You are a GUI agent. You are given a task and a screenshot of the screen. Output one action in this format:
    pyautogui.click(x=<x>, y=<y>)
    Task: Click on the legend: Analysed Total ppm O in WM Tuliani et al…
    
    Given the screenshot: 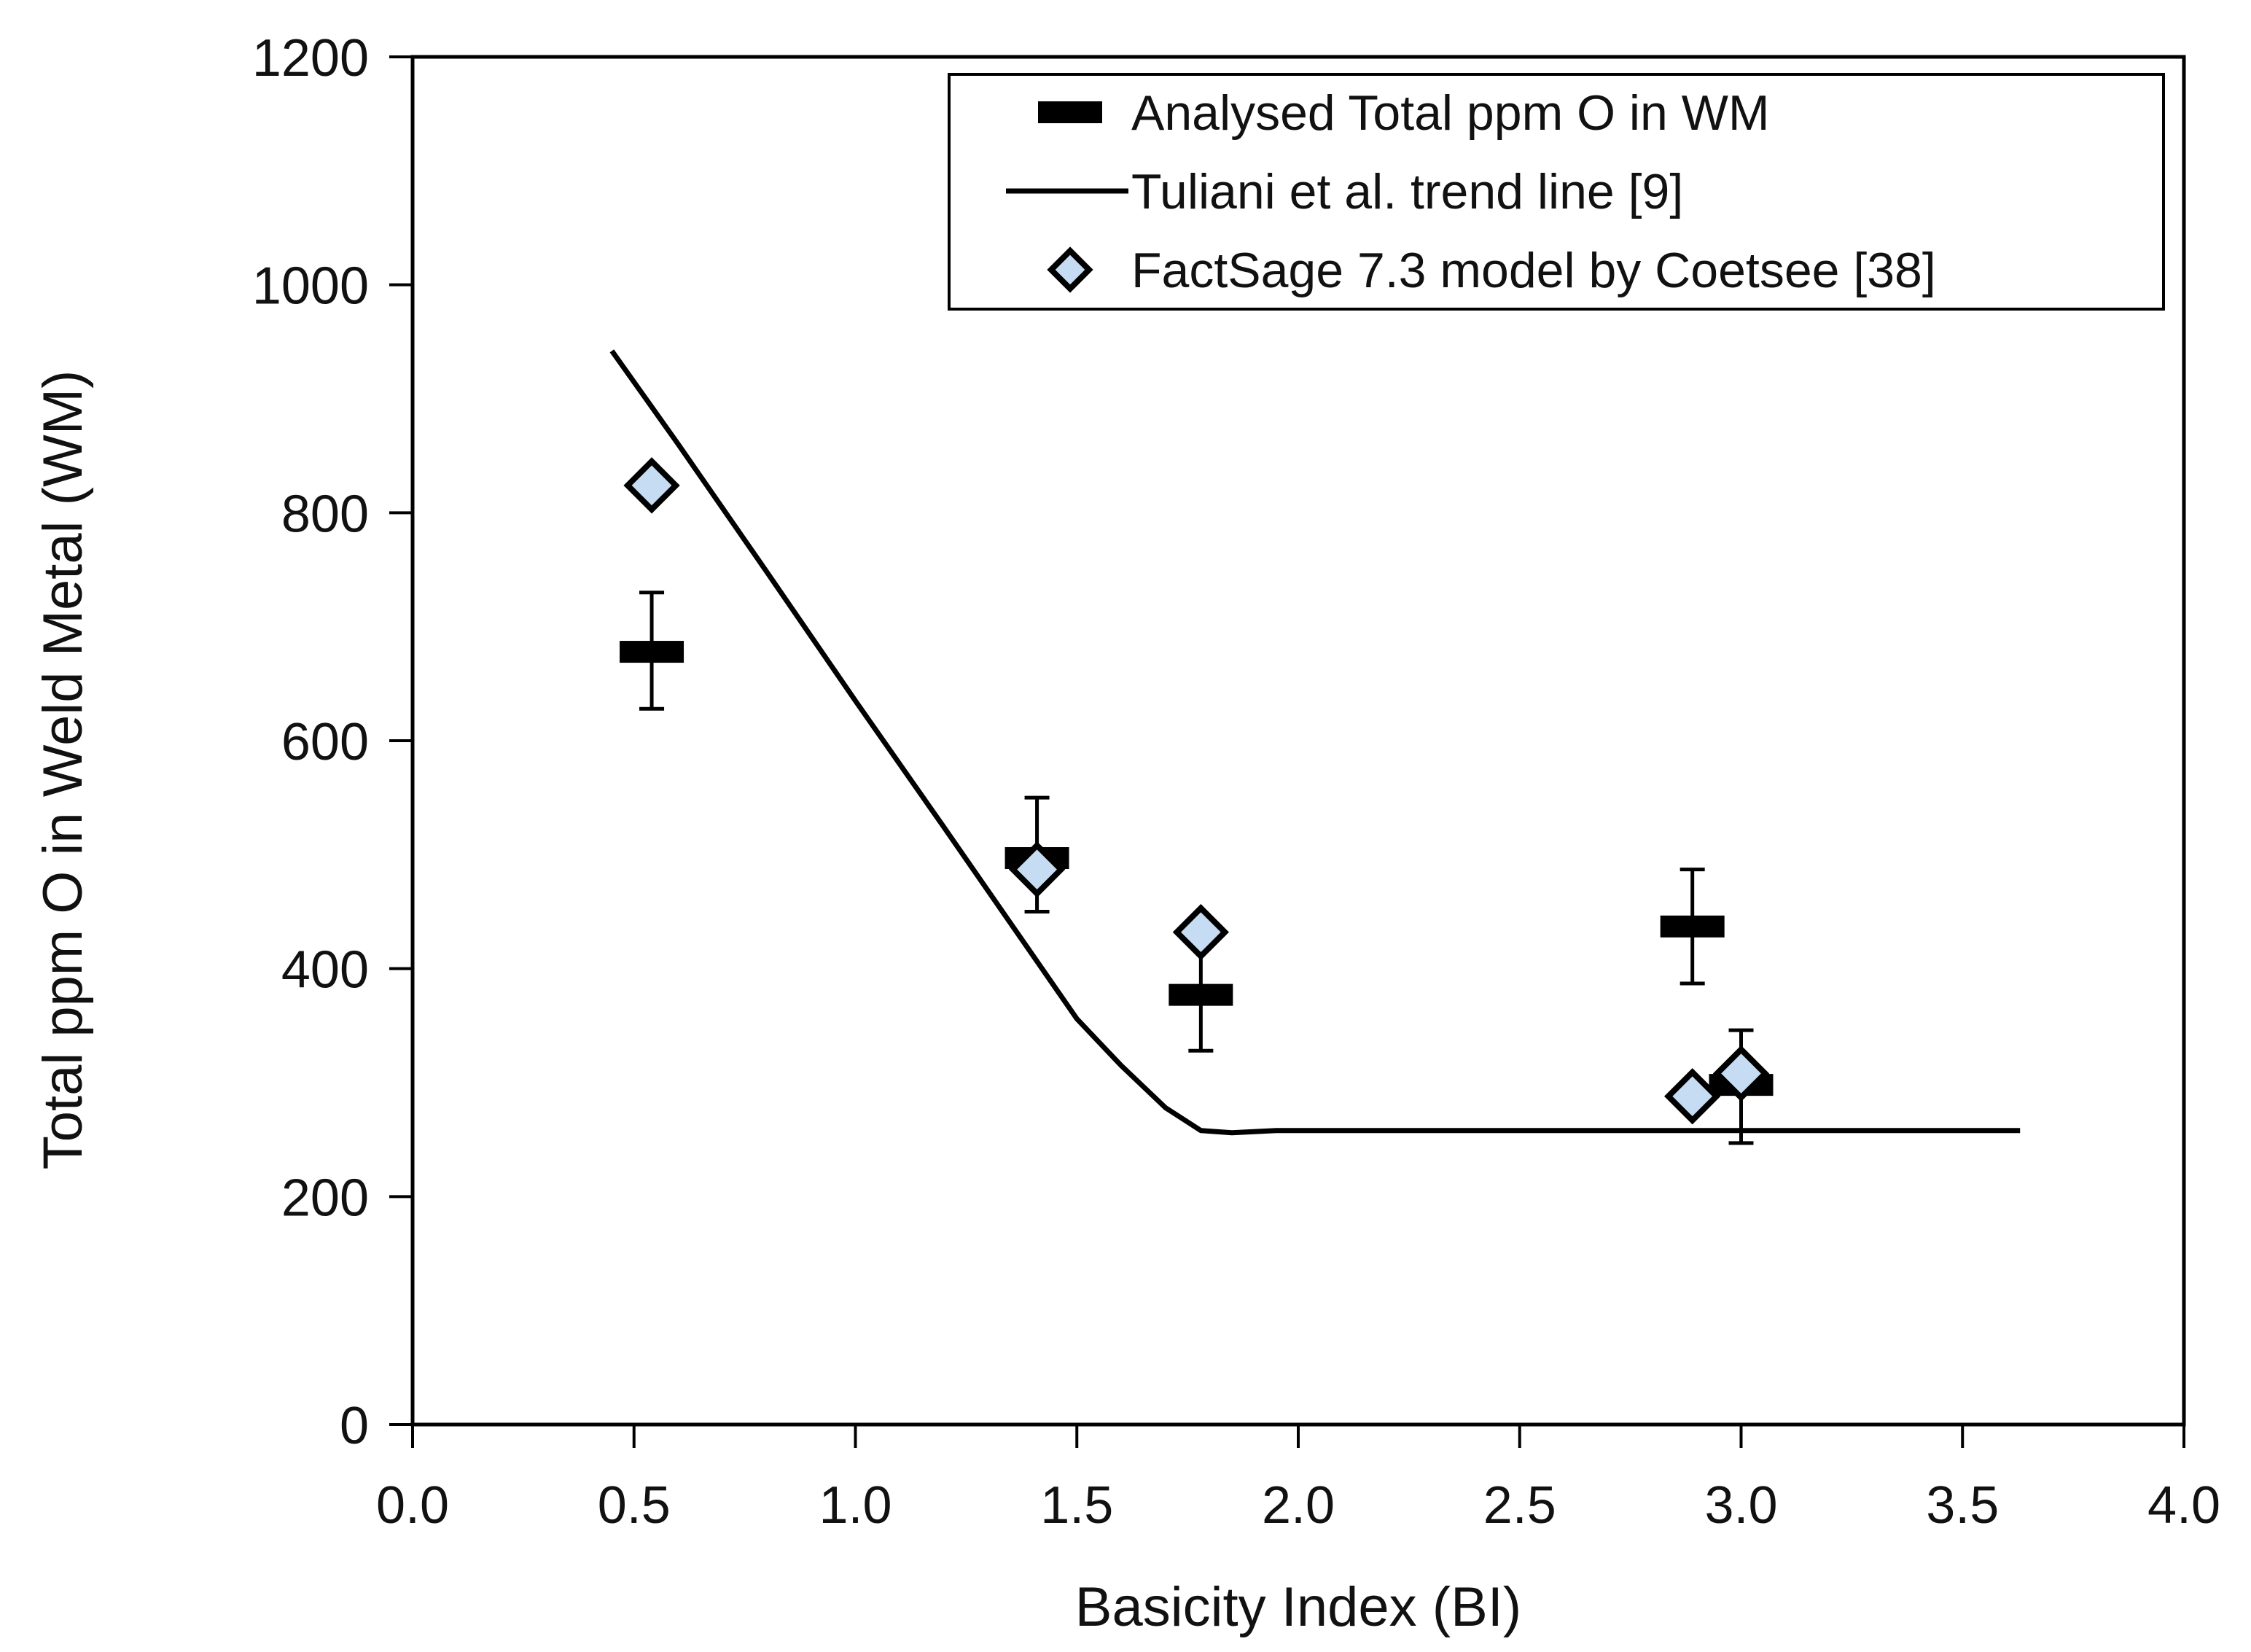 What is the action you would take?
    pyautogui.click(x=1556, y=192)
    